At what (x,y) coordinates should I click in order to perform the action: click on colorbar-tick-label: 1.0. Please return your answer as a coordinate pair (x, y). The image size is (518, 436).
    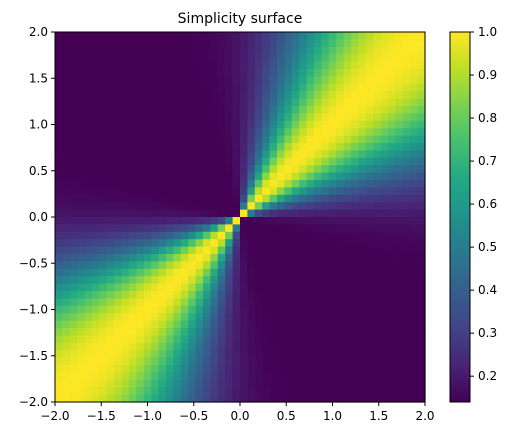
    Looking at the image, I should click on (487, 32).